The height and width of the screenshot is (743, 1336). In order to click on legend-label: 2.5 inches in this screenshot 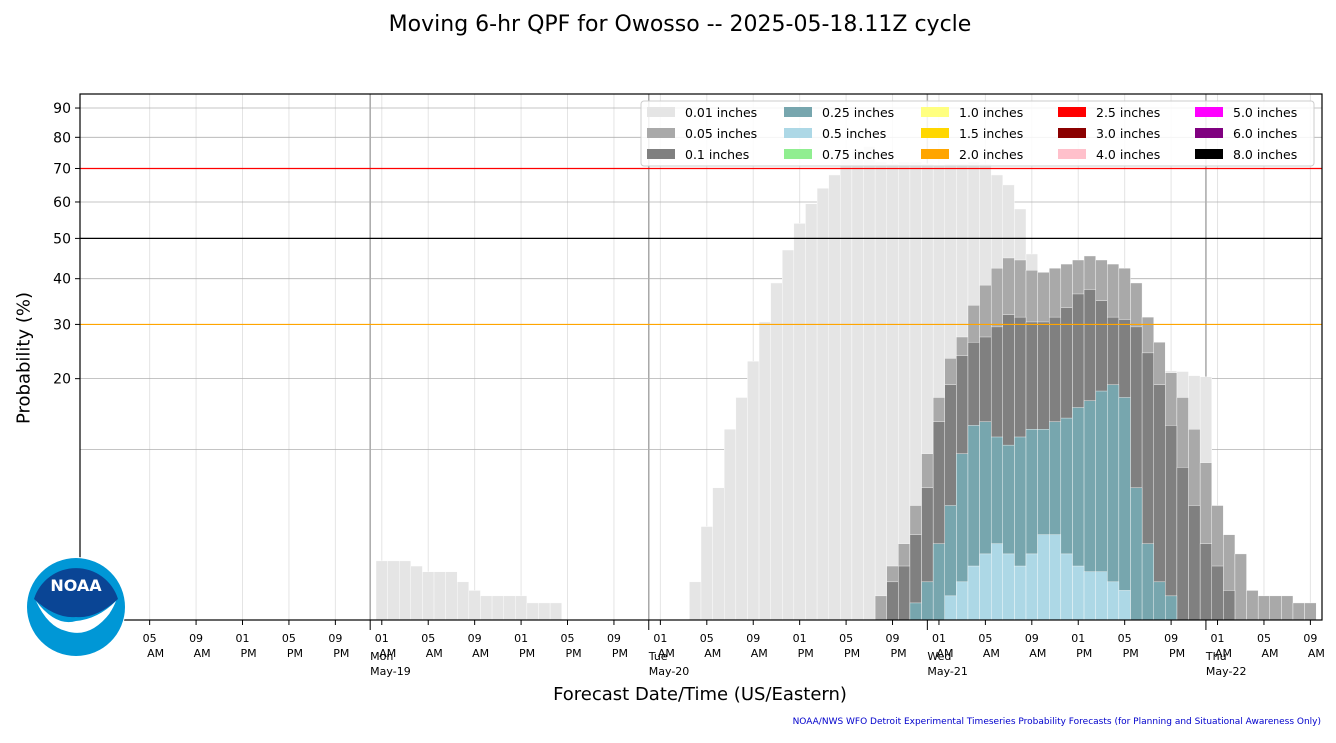, I will do `click(1128, 112)`.